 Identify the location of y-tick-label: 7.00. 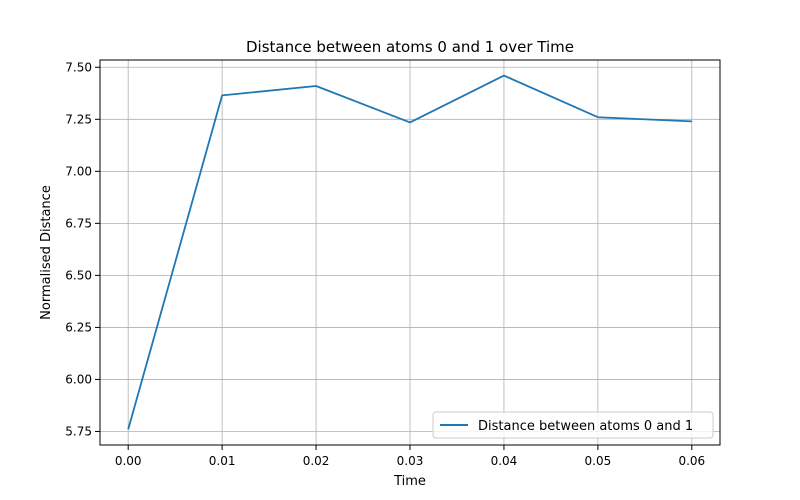
(78, 171).